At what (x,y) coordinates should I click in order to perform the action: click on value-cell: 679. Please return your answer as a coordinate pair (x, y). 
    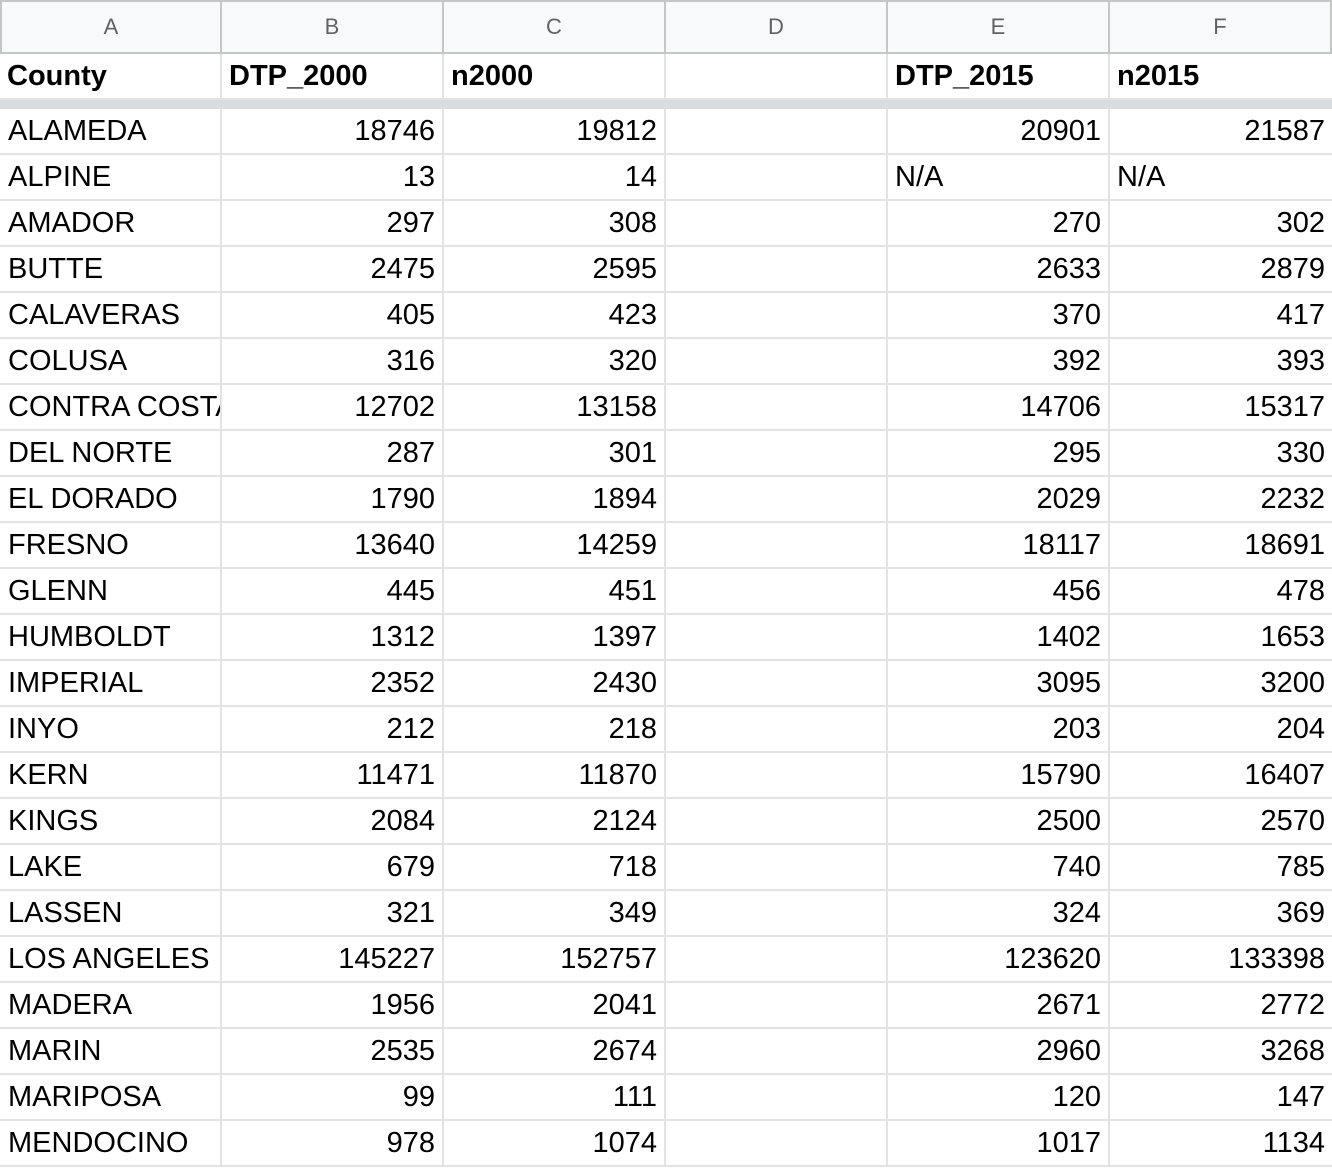
    Looking at the image, I should click on (333, 868).